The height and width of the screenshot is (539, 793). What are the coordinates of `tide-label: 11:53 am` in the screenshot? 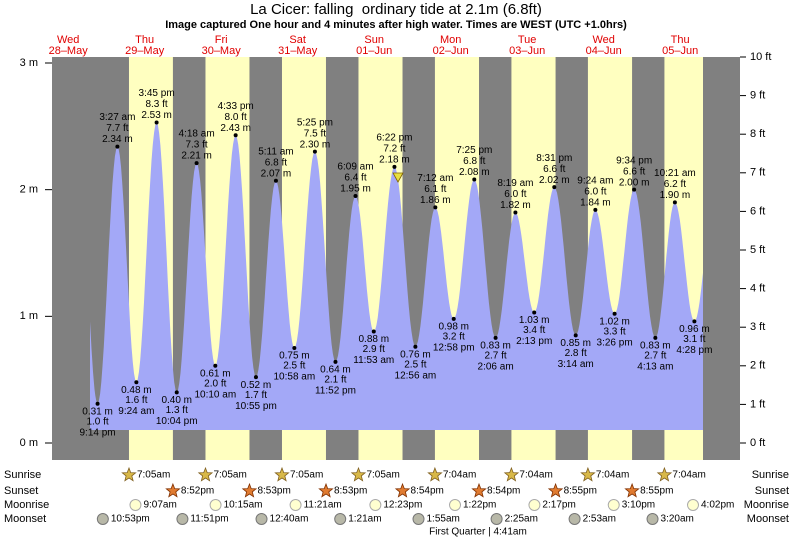 It's located at (373, 360).